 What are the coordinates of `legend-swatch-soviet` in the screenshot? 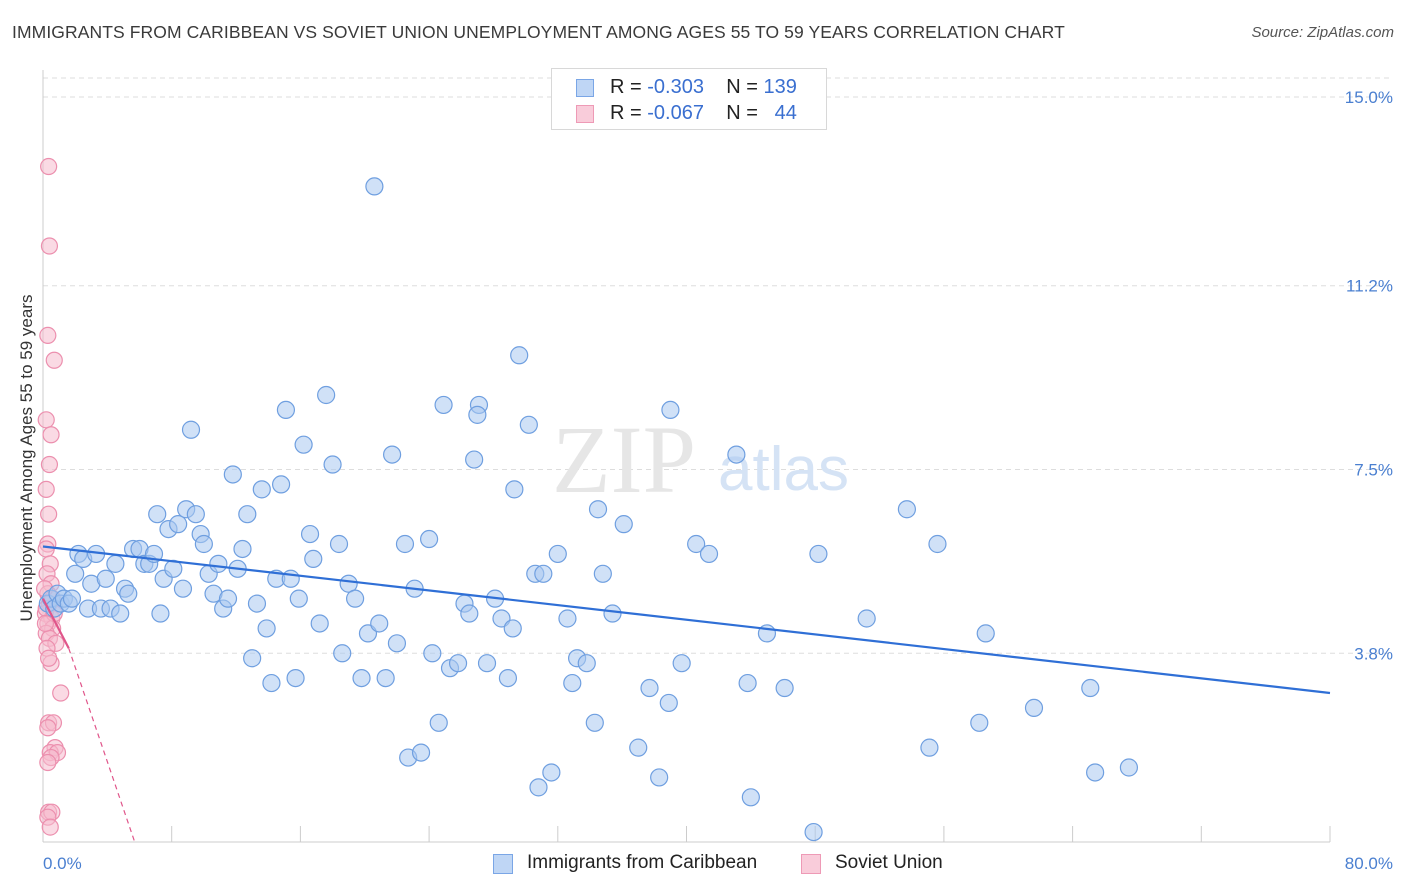 It's located at (585, 114).